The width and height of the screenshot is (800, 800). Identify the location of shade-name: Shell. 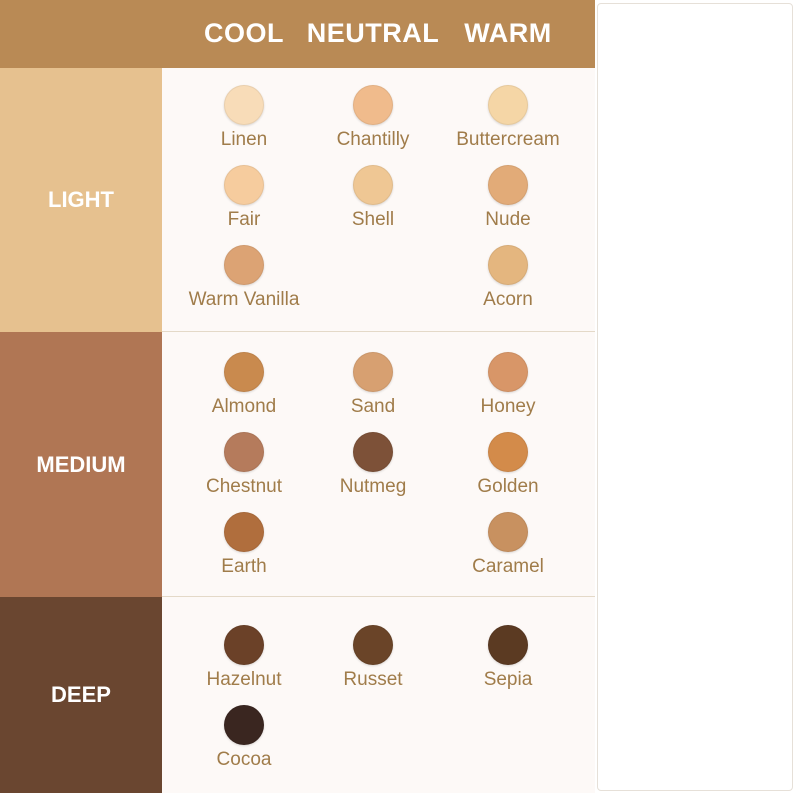
(373, 219).